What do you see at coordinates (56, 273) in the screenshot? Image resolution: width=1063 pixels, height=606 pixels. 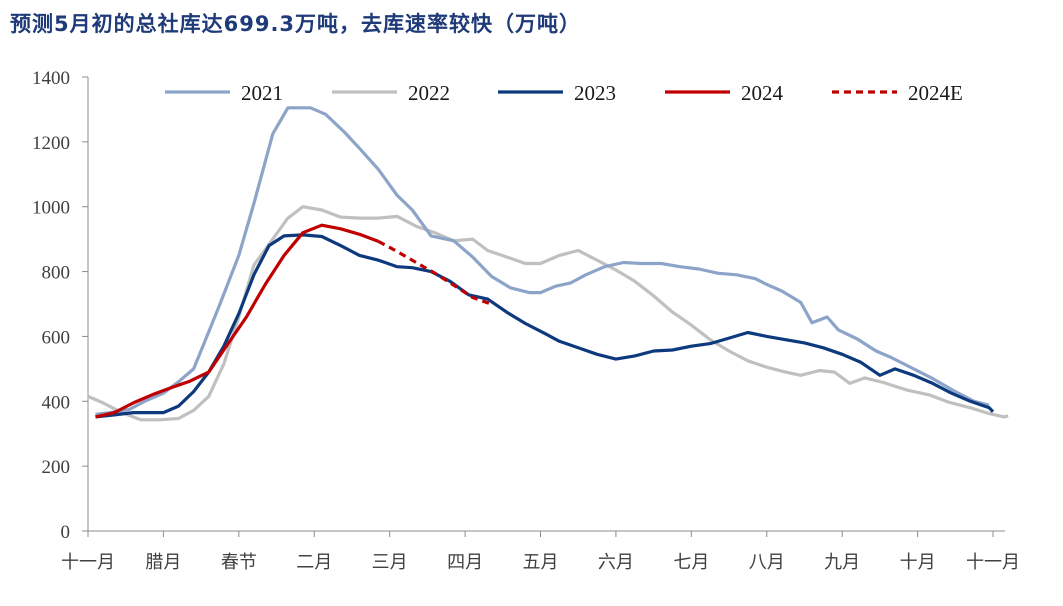 I see `y-tick-label: 800` at bounding box center [56, 273].